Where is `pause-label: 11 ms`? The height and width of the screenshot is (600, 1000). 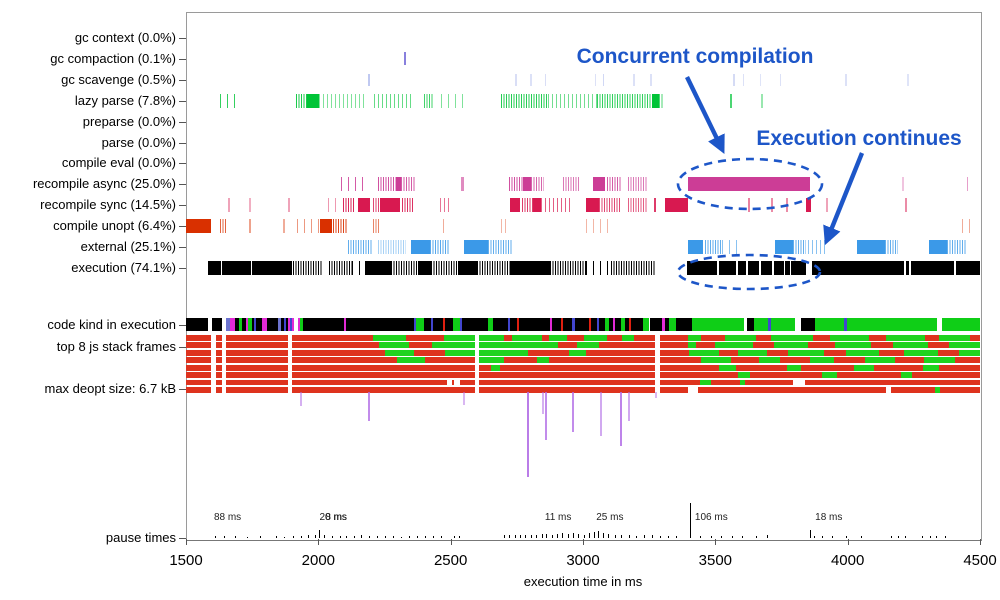 pause-label: 11 ms is located at coordinates (558, 517).